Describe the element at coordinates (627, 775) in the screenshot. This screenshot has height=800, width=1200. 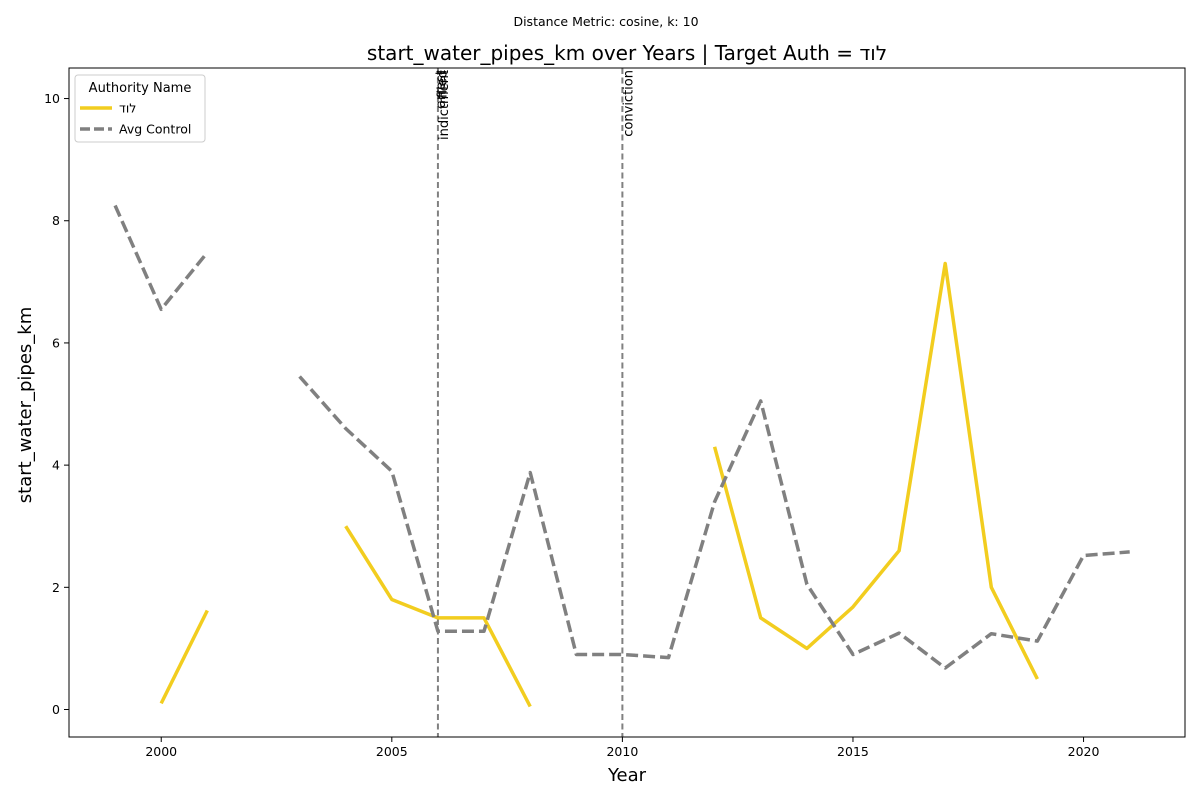
I see `x-axis-label: Year` at that location.